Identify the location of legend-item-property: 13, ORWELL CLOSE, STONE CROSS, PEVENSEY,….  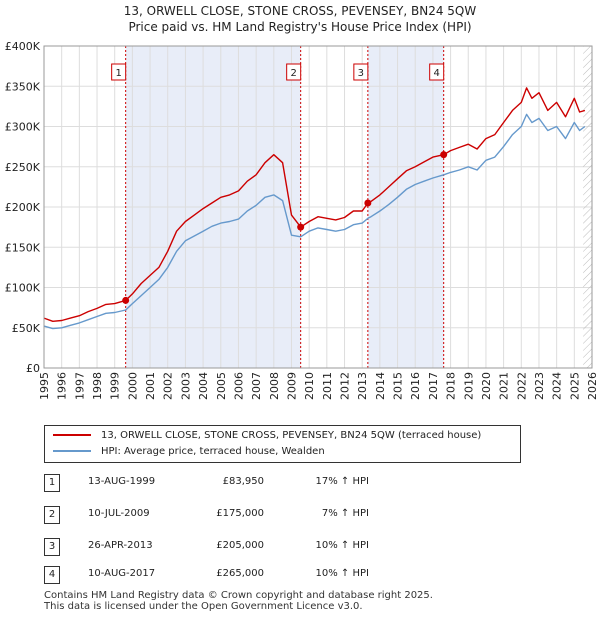
(267, 436).